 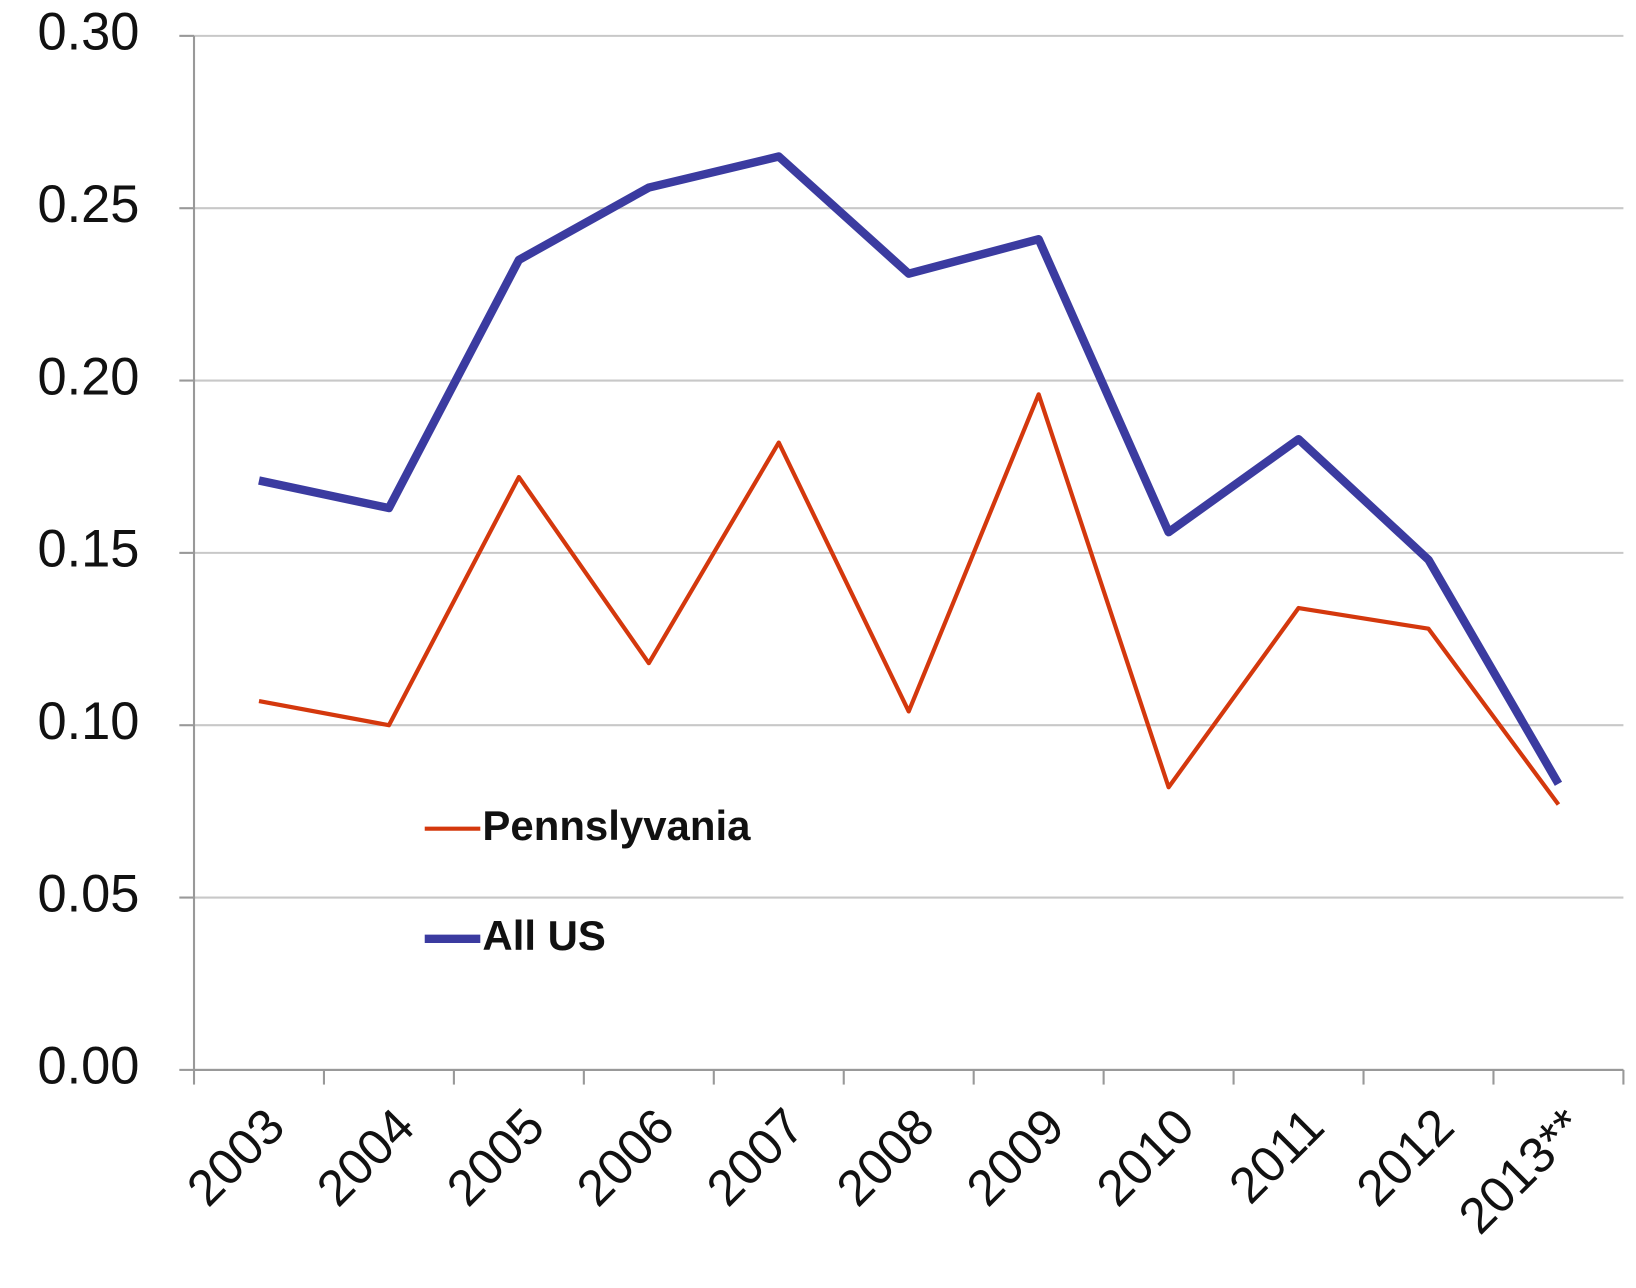 I want to click on x-tick-label: 2011, so click(x=1276, y=1155).